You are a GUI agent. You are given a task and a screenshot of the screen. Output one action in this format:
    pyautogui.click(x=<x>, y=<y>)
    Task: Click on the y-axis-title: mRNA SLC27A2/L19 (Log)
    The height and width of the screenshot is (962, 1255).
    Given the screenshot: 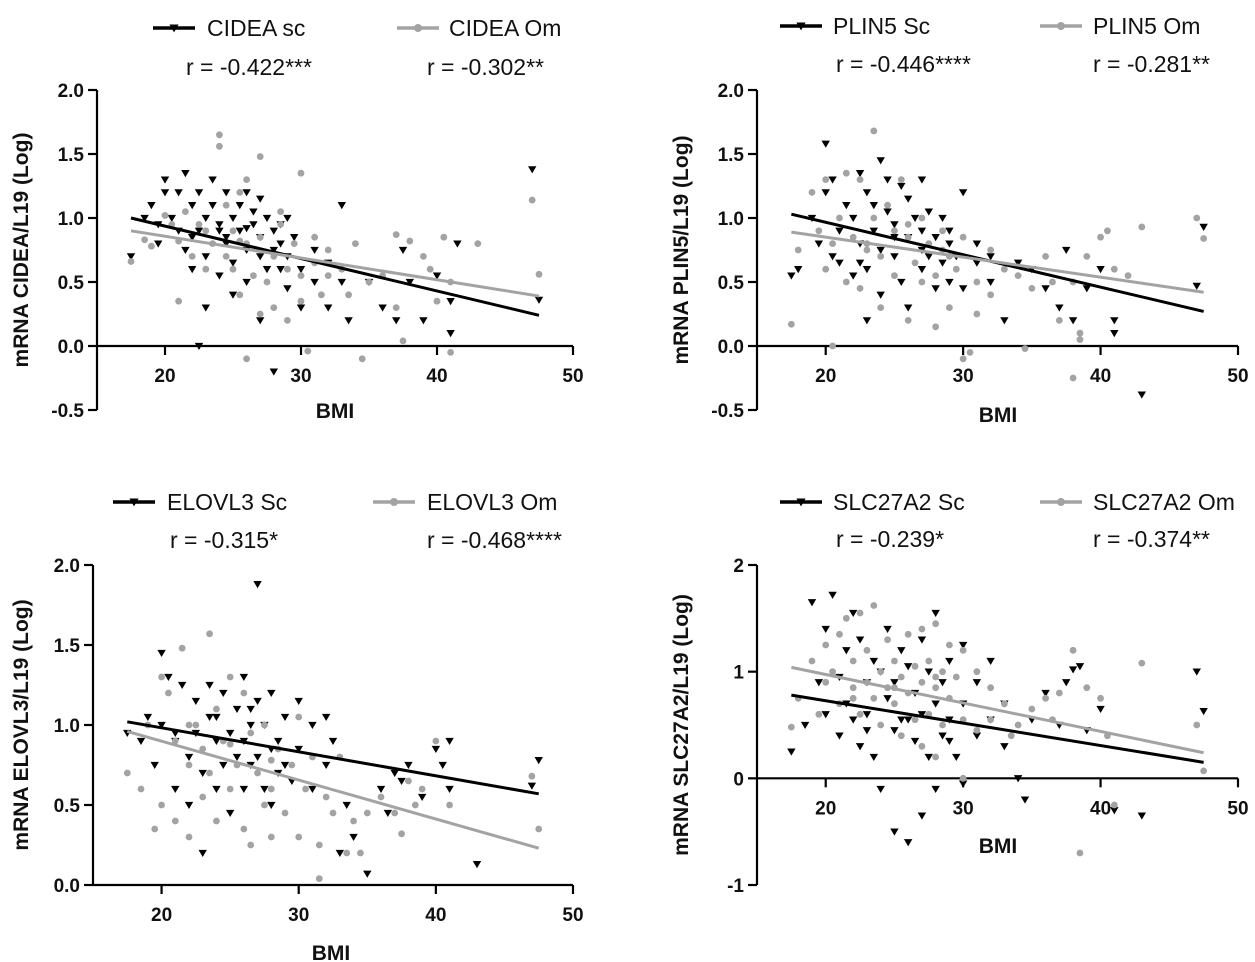 What is the action you would take?
    pyautogui.click(x=681, y=725)
    